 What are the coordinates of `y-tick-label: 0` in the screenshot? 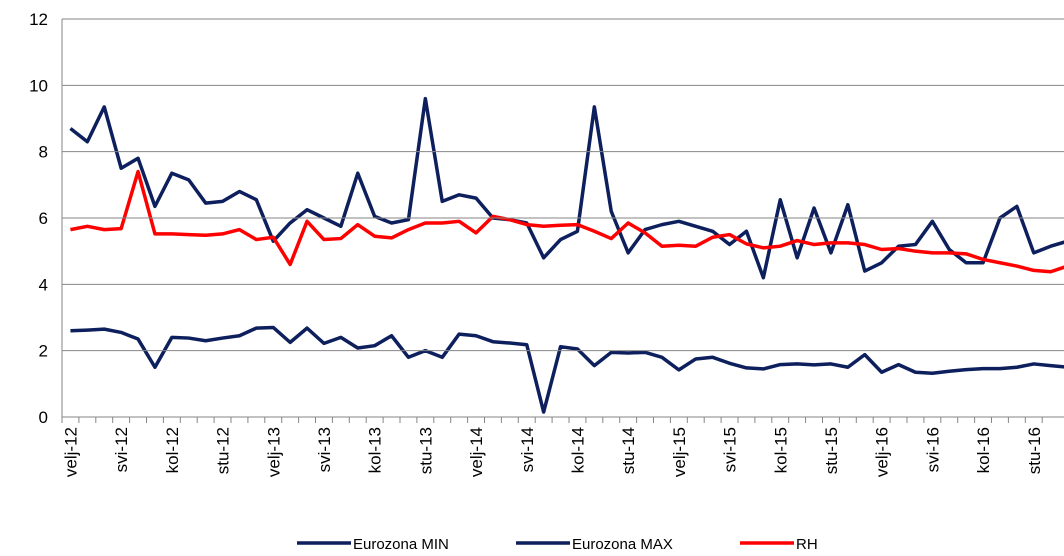 It's located at (43, 417).